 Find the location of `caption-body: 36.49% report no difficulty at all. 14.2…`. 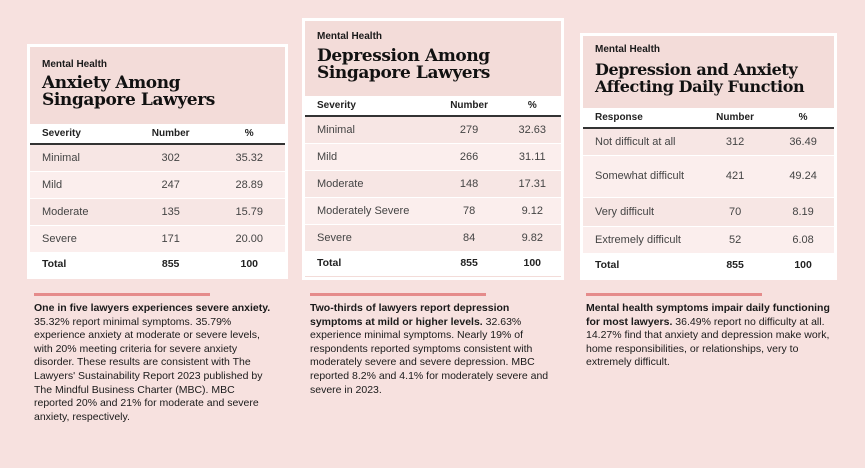

caption-body: 36.49% report no difficulty at all. 14.2… is located at coordinates (708, 342).